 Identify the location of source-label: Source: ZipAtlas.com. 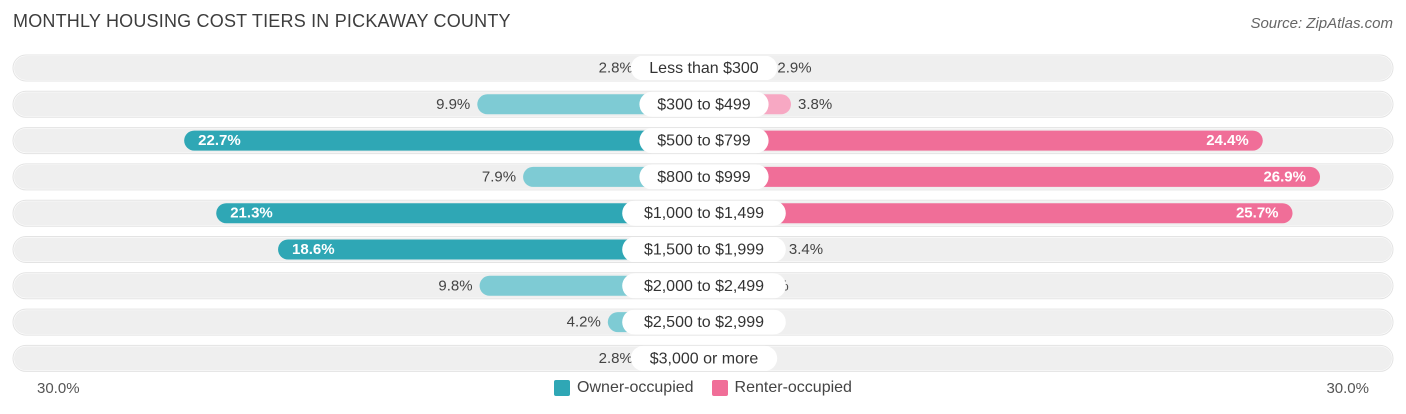
(1321, 23).